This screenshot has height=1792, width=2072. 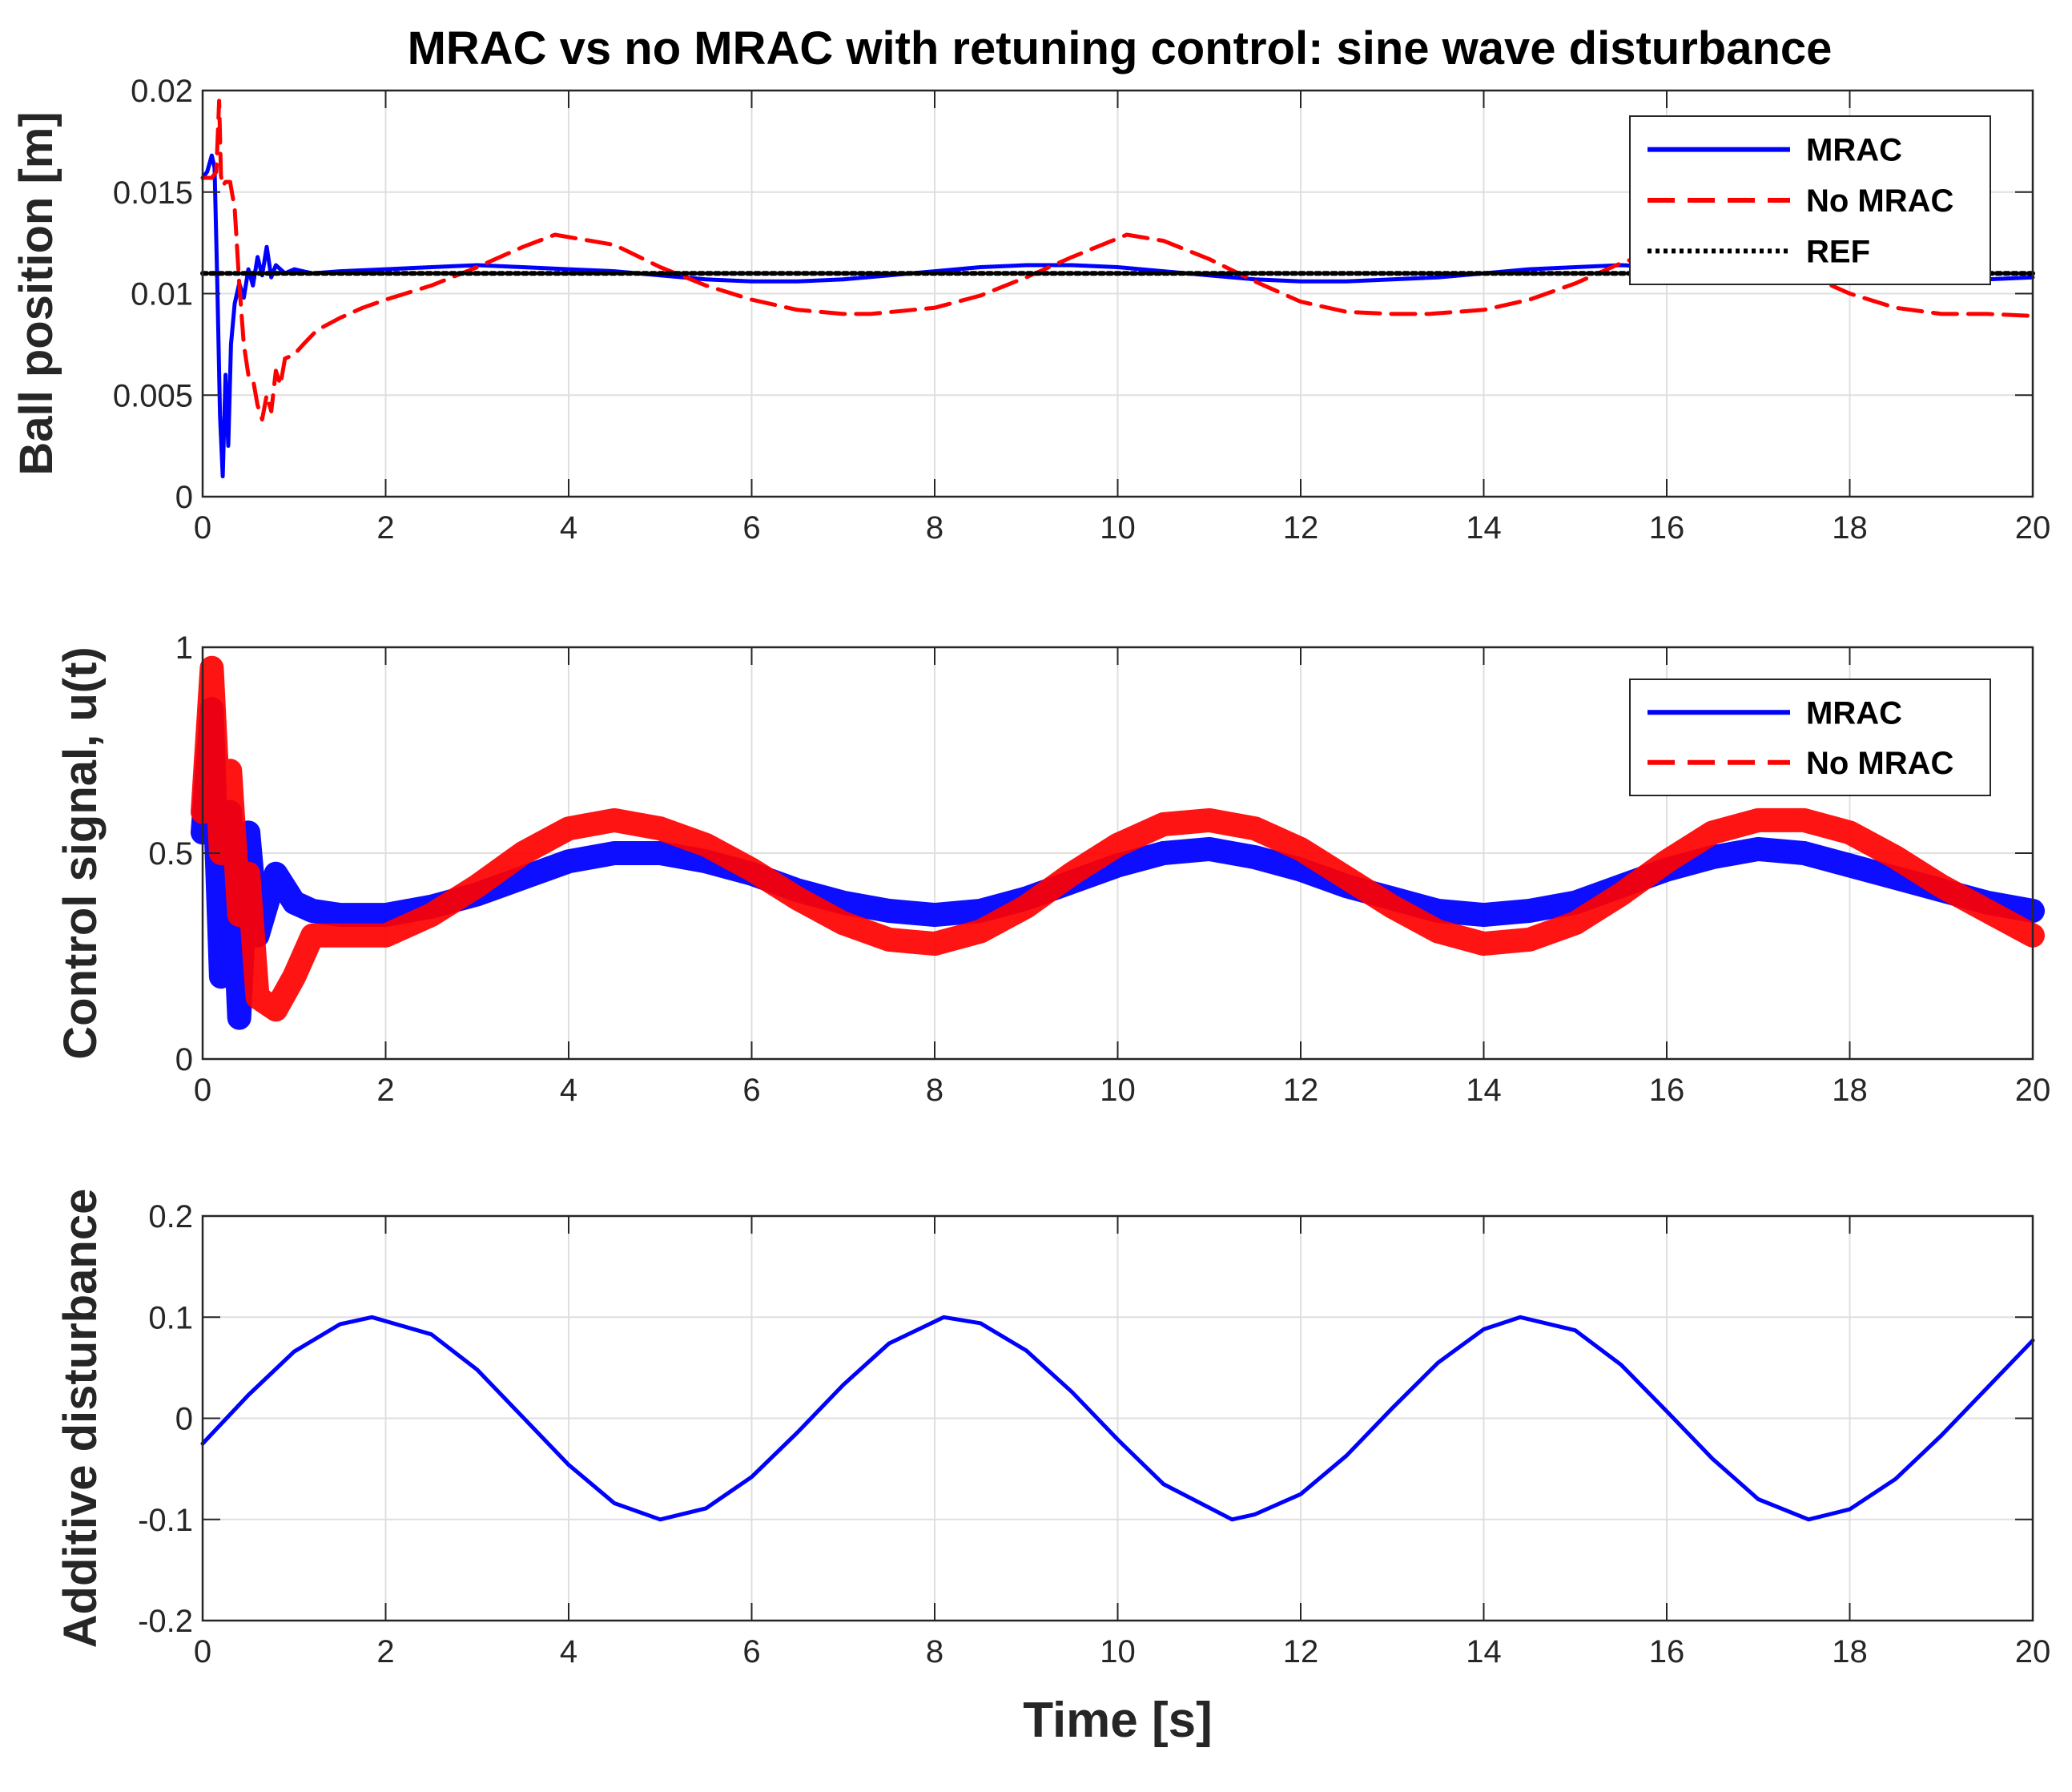 I want to click on y-tick-label: 0.5, so click(x=170, y=854).